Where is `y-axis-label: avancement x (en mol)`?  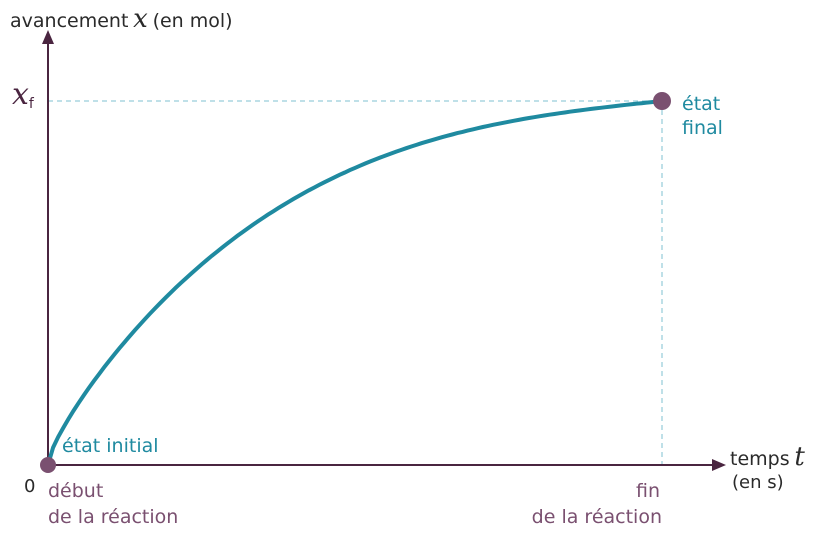 y-axis-label: avancement x (en mol) is located at coordinates (121, 19).